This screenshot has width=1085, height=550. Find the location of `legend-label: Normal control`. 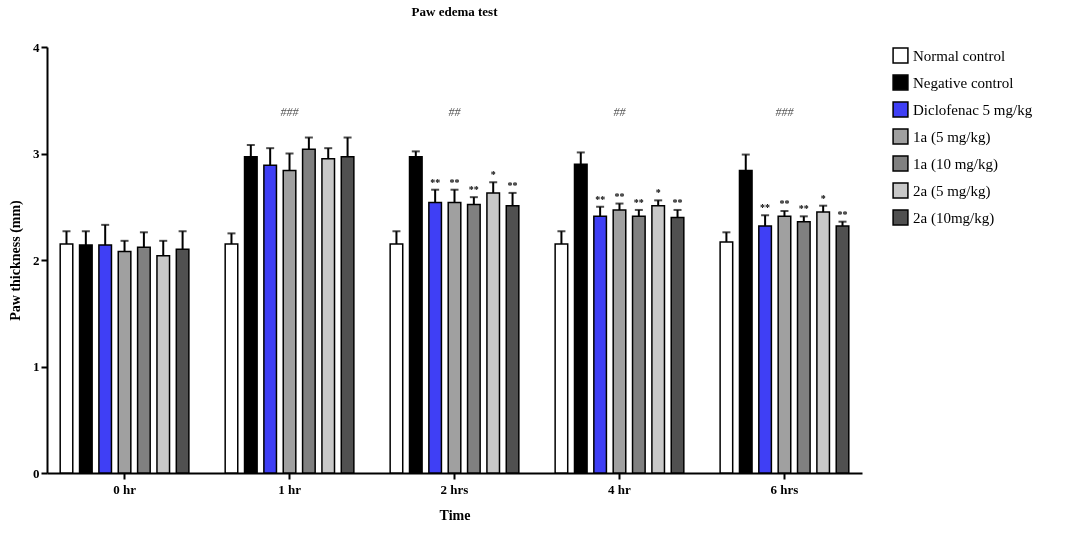

legend-label: Normal control is located at coordinates (959, 55).